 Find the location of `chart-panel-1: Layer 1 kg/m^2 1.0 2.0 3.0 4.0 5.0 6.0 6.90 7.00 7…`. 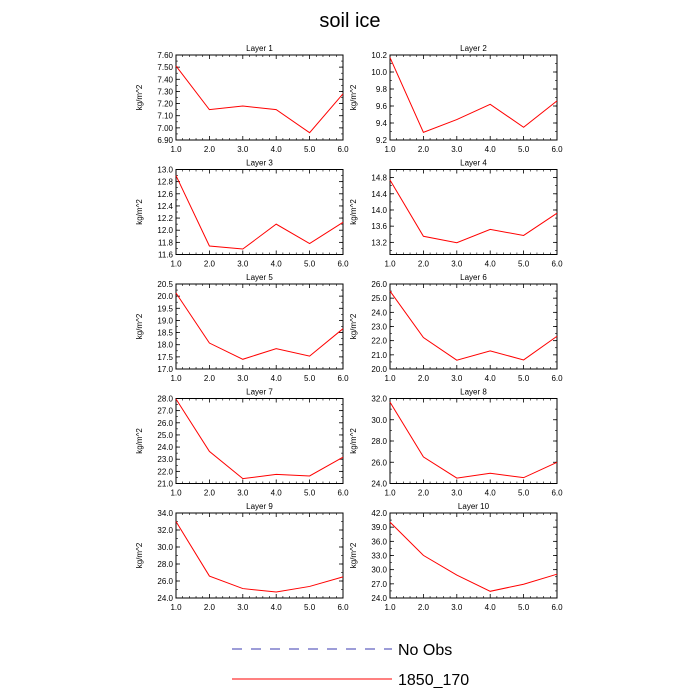

chart-panel-1: Layer 1 kg/m^2 1.0 2.0 3.0 4.0 5.0 6.0 6.90 7.00 7… is located at coordinates (242, 99).